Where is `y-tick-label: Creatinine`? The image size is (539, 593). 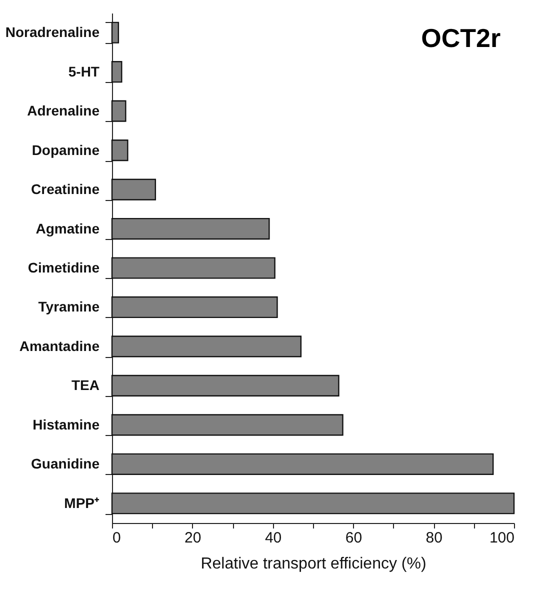 y-tick-label: Creatinine is located at coordinates (65, 189).